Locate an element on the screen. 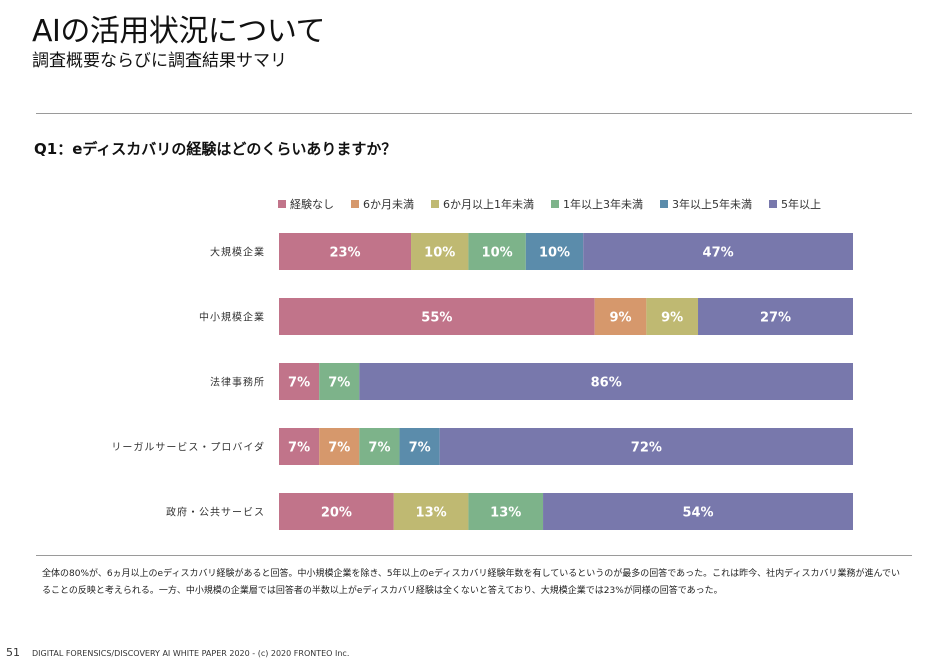 The height and width of the screenshot is (663, 926). data-label: 23% is located at coordinates (344, 253).